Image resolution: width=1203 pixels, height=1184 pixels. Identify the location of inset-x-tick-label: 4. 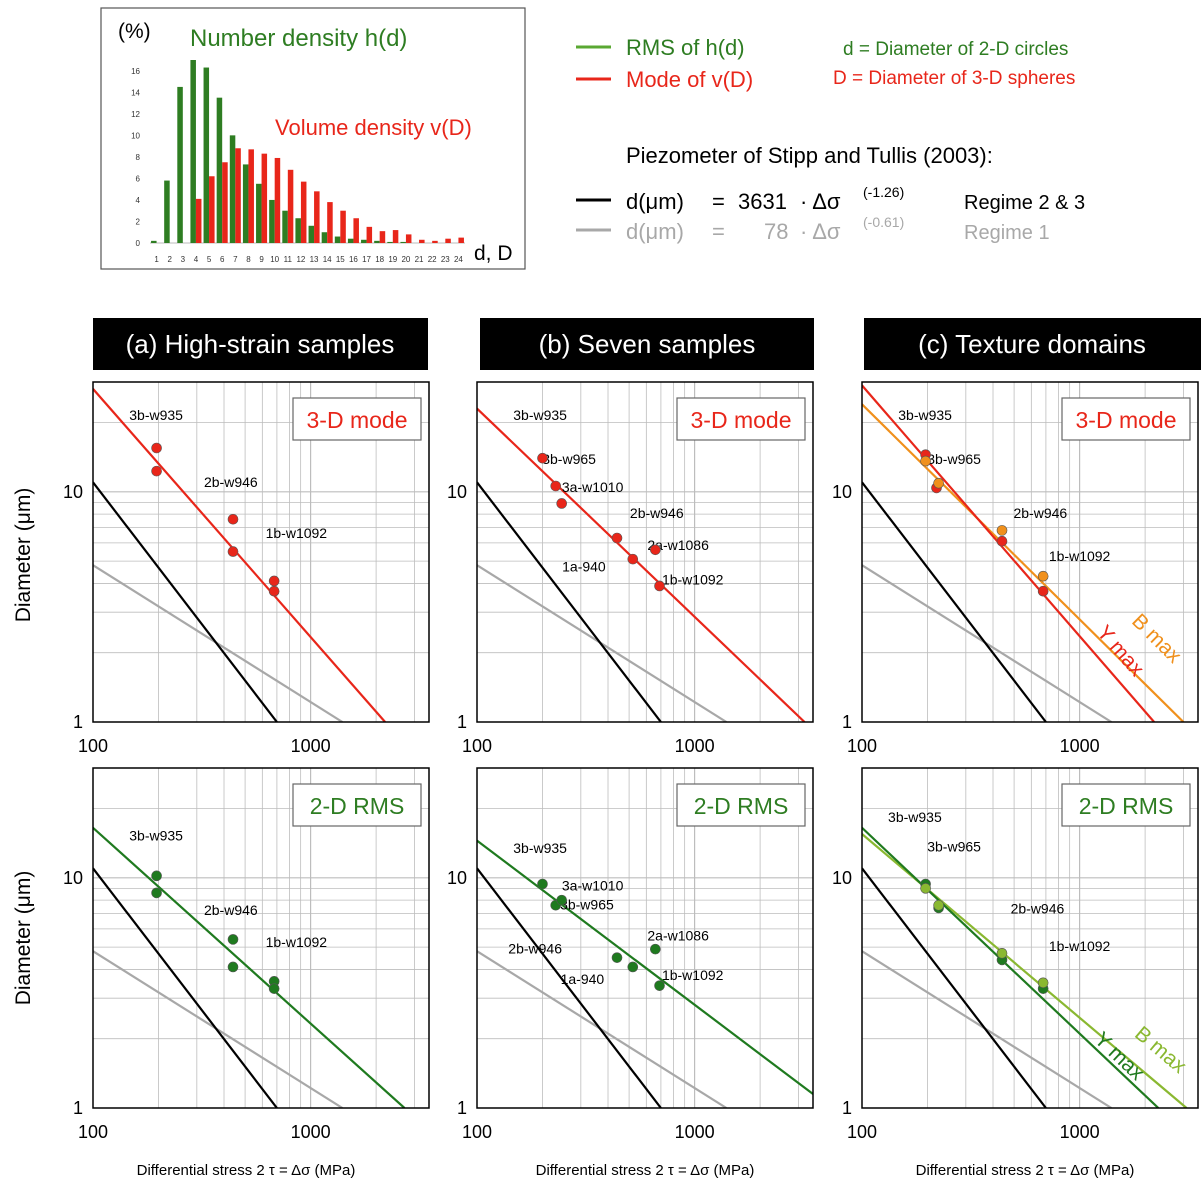
(196, 259).